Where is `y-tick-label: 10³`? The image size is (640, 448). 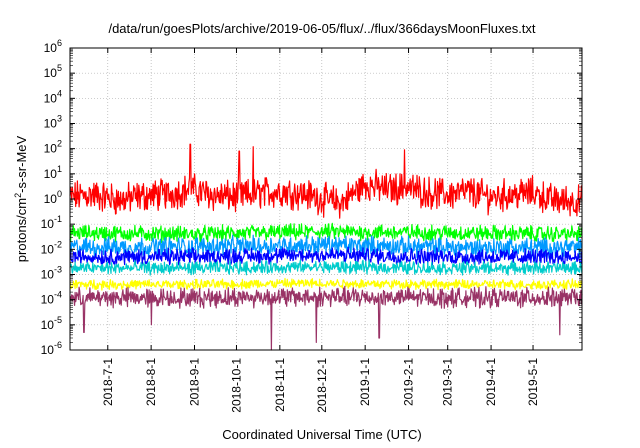 y-tick-label: 10³ is located at coordinates (53, 122).